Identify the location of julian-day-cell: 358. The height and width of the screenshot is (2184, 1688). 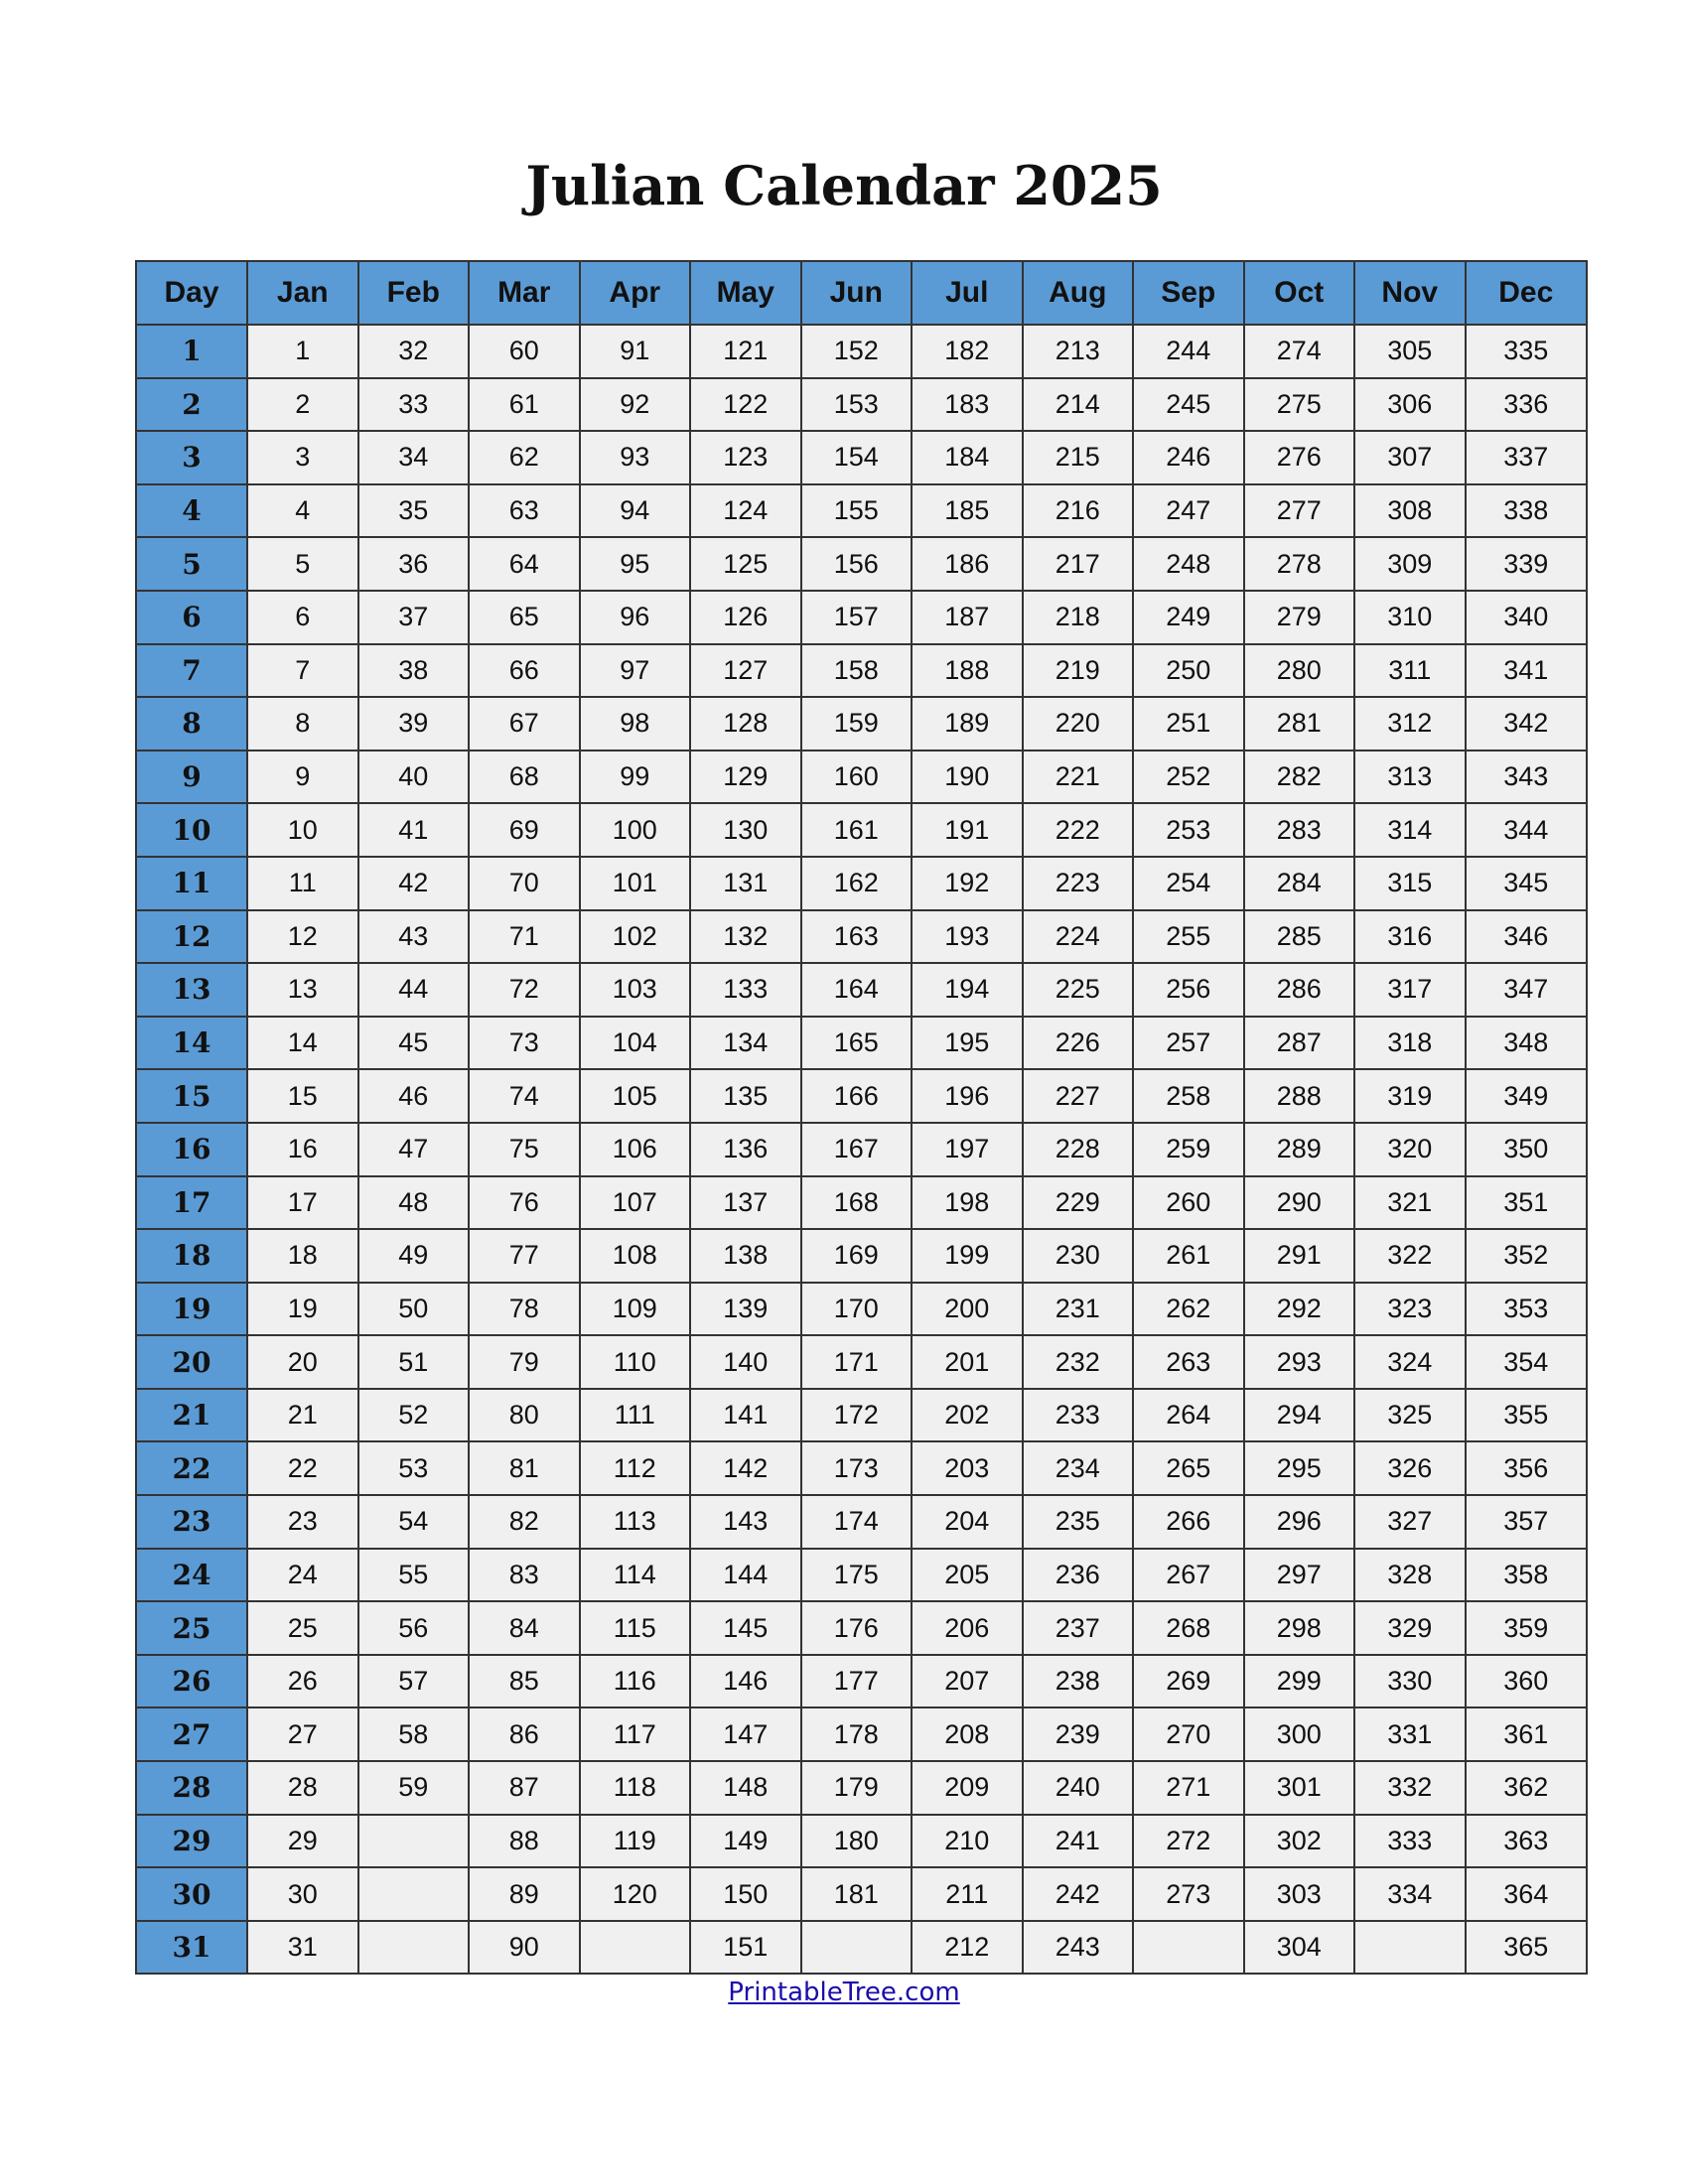
(1526, 1575).